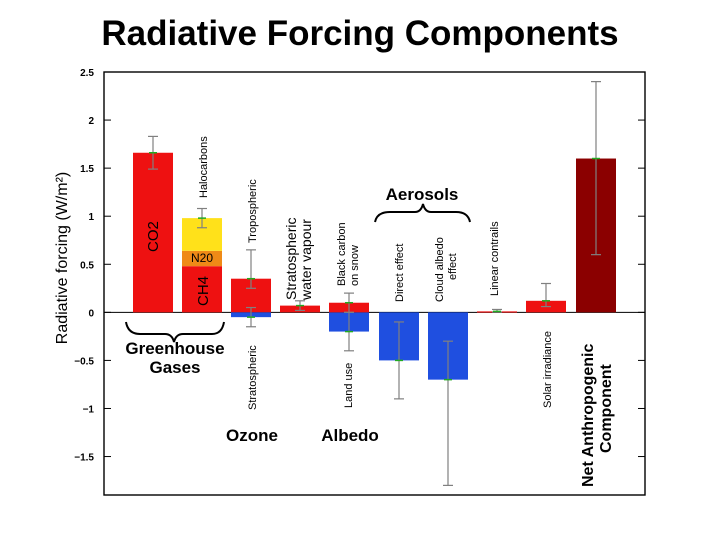 This screenshot has width=720, height=540. I want to click on bar-label-solar-irradiance: Solar irradiance, so click(548, 369).